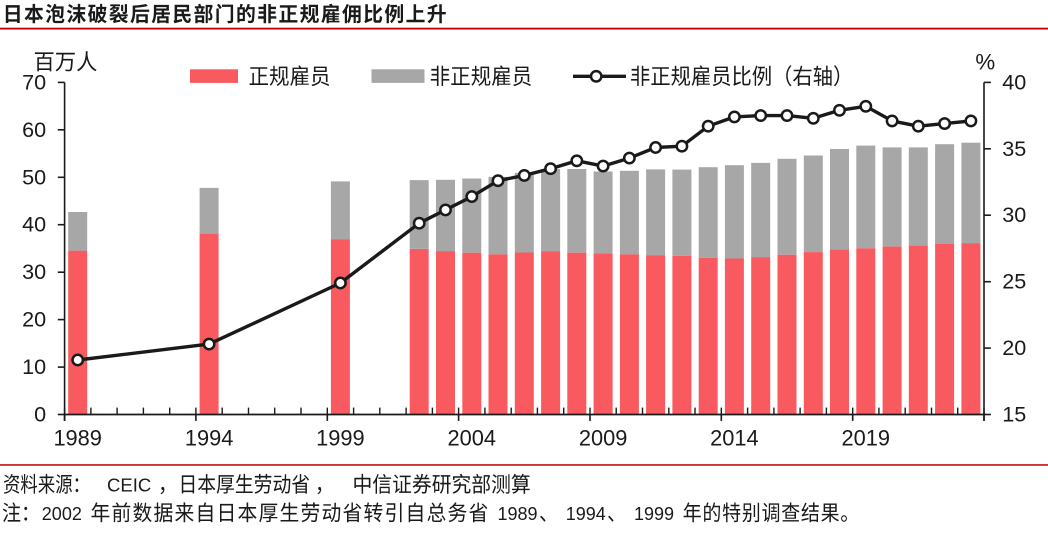 The image size is (1048, 533). What do you see at coordinates (734, 438) in the screenshot?
I see `svg-text: 2014` at bounding box center [734, 438].